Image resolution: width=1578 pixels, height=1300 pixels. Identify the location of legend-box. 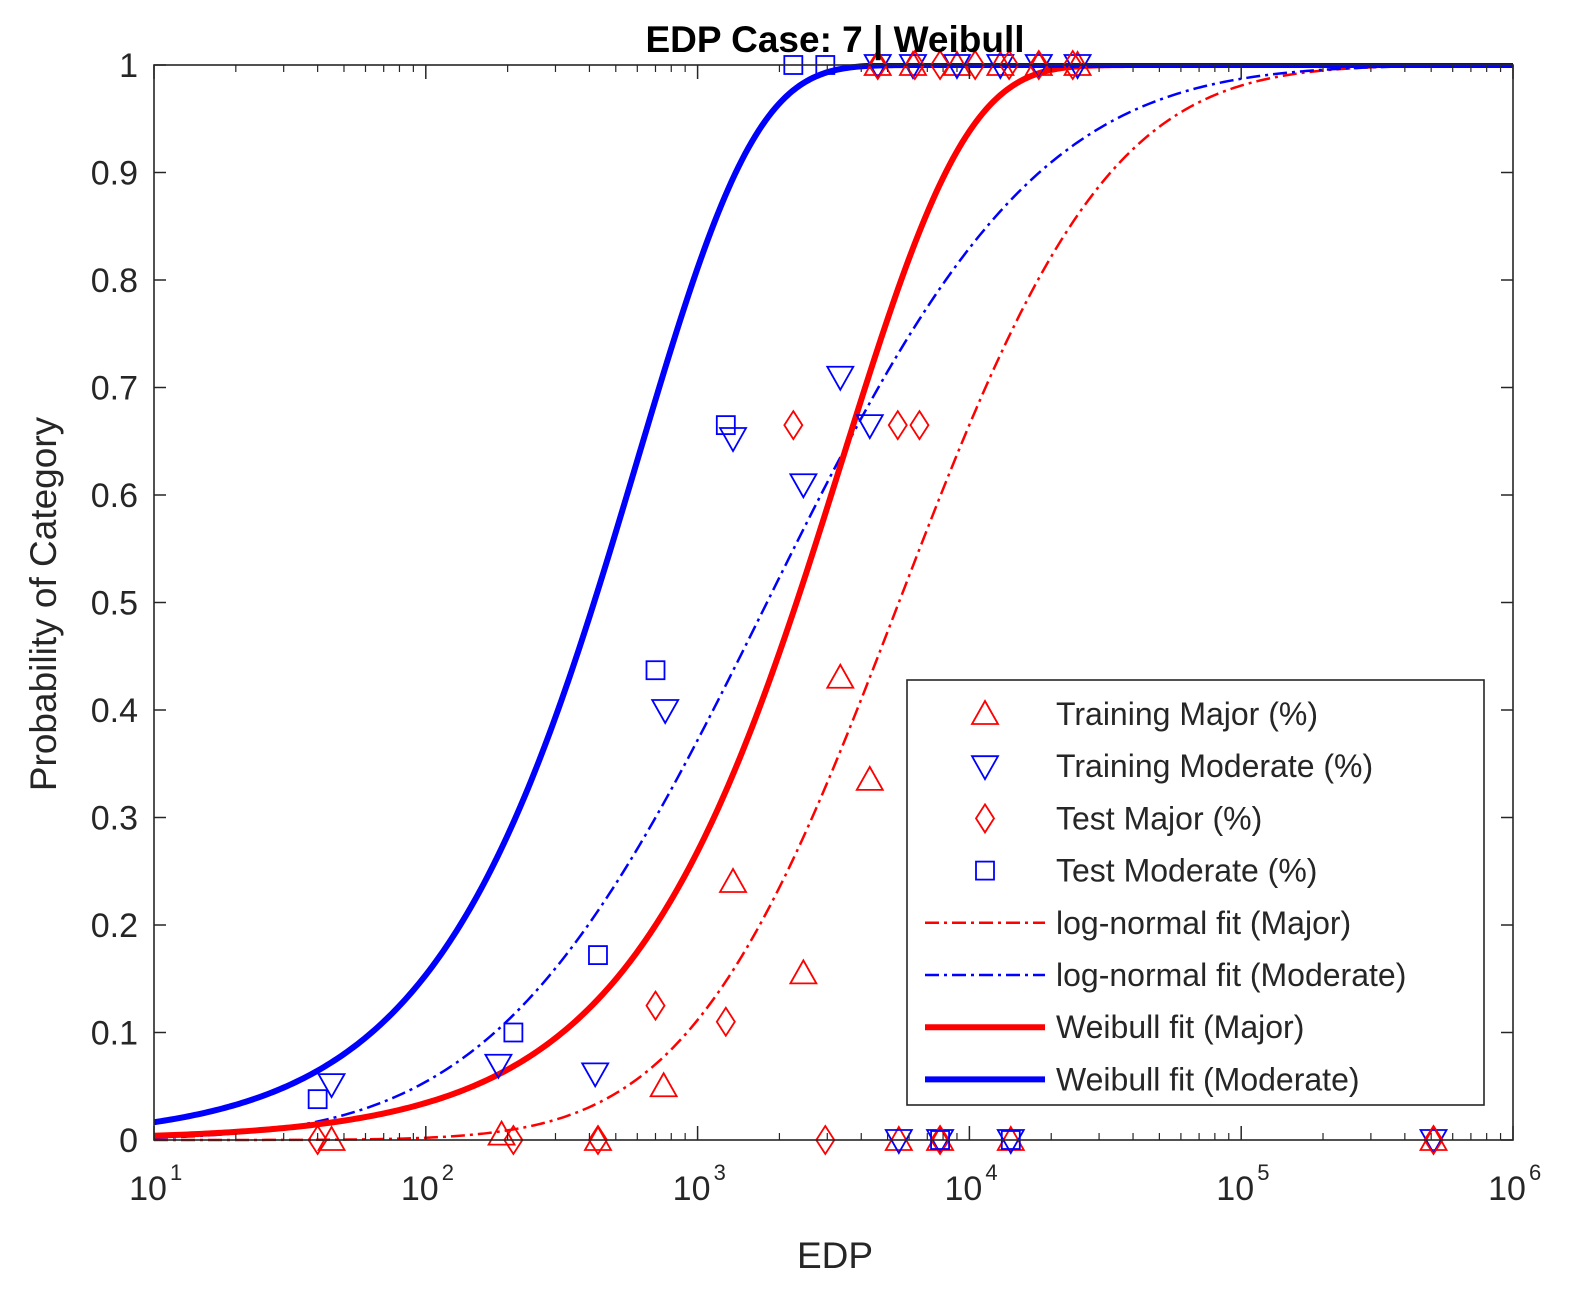
(1195, 892).